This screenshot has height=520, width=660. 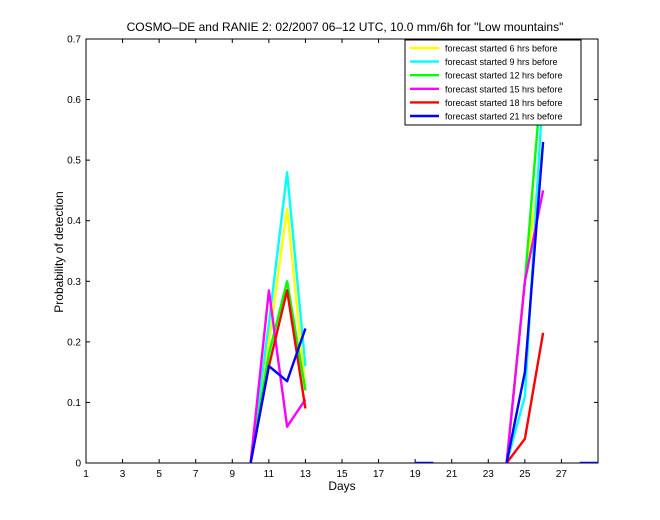 I want to click on y-tick-label: 0, so click(x=78, y=464).